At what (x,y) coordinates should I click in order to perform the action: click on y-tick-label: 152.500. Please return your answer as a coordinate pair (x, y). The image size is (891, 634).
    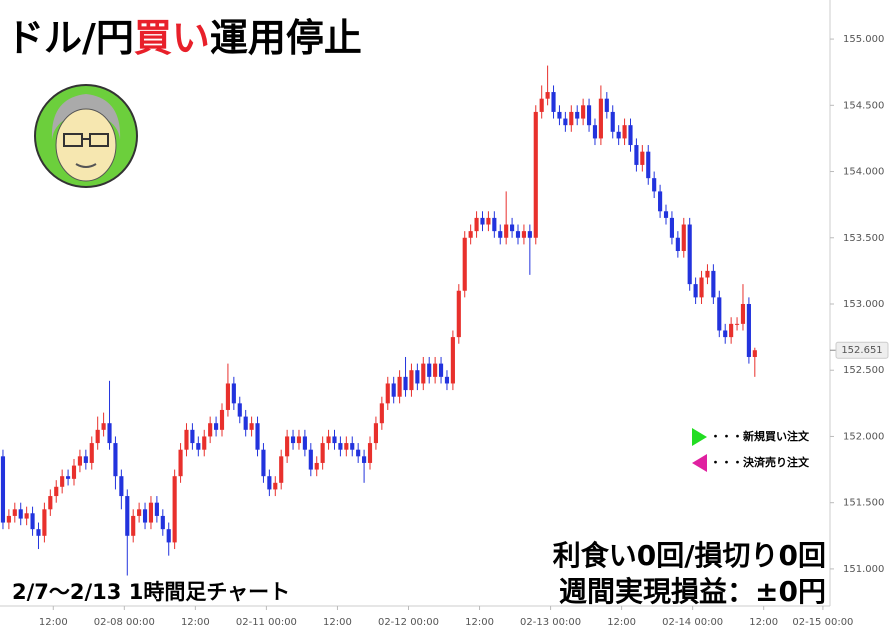
    Looking at the image, I should click on (863, 370).